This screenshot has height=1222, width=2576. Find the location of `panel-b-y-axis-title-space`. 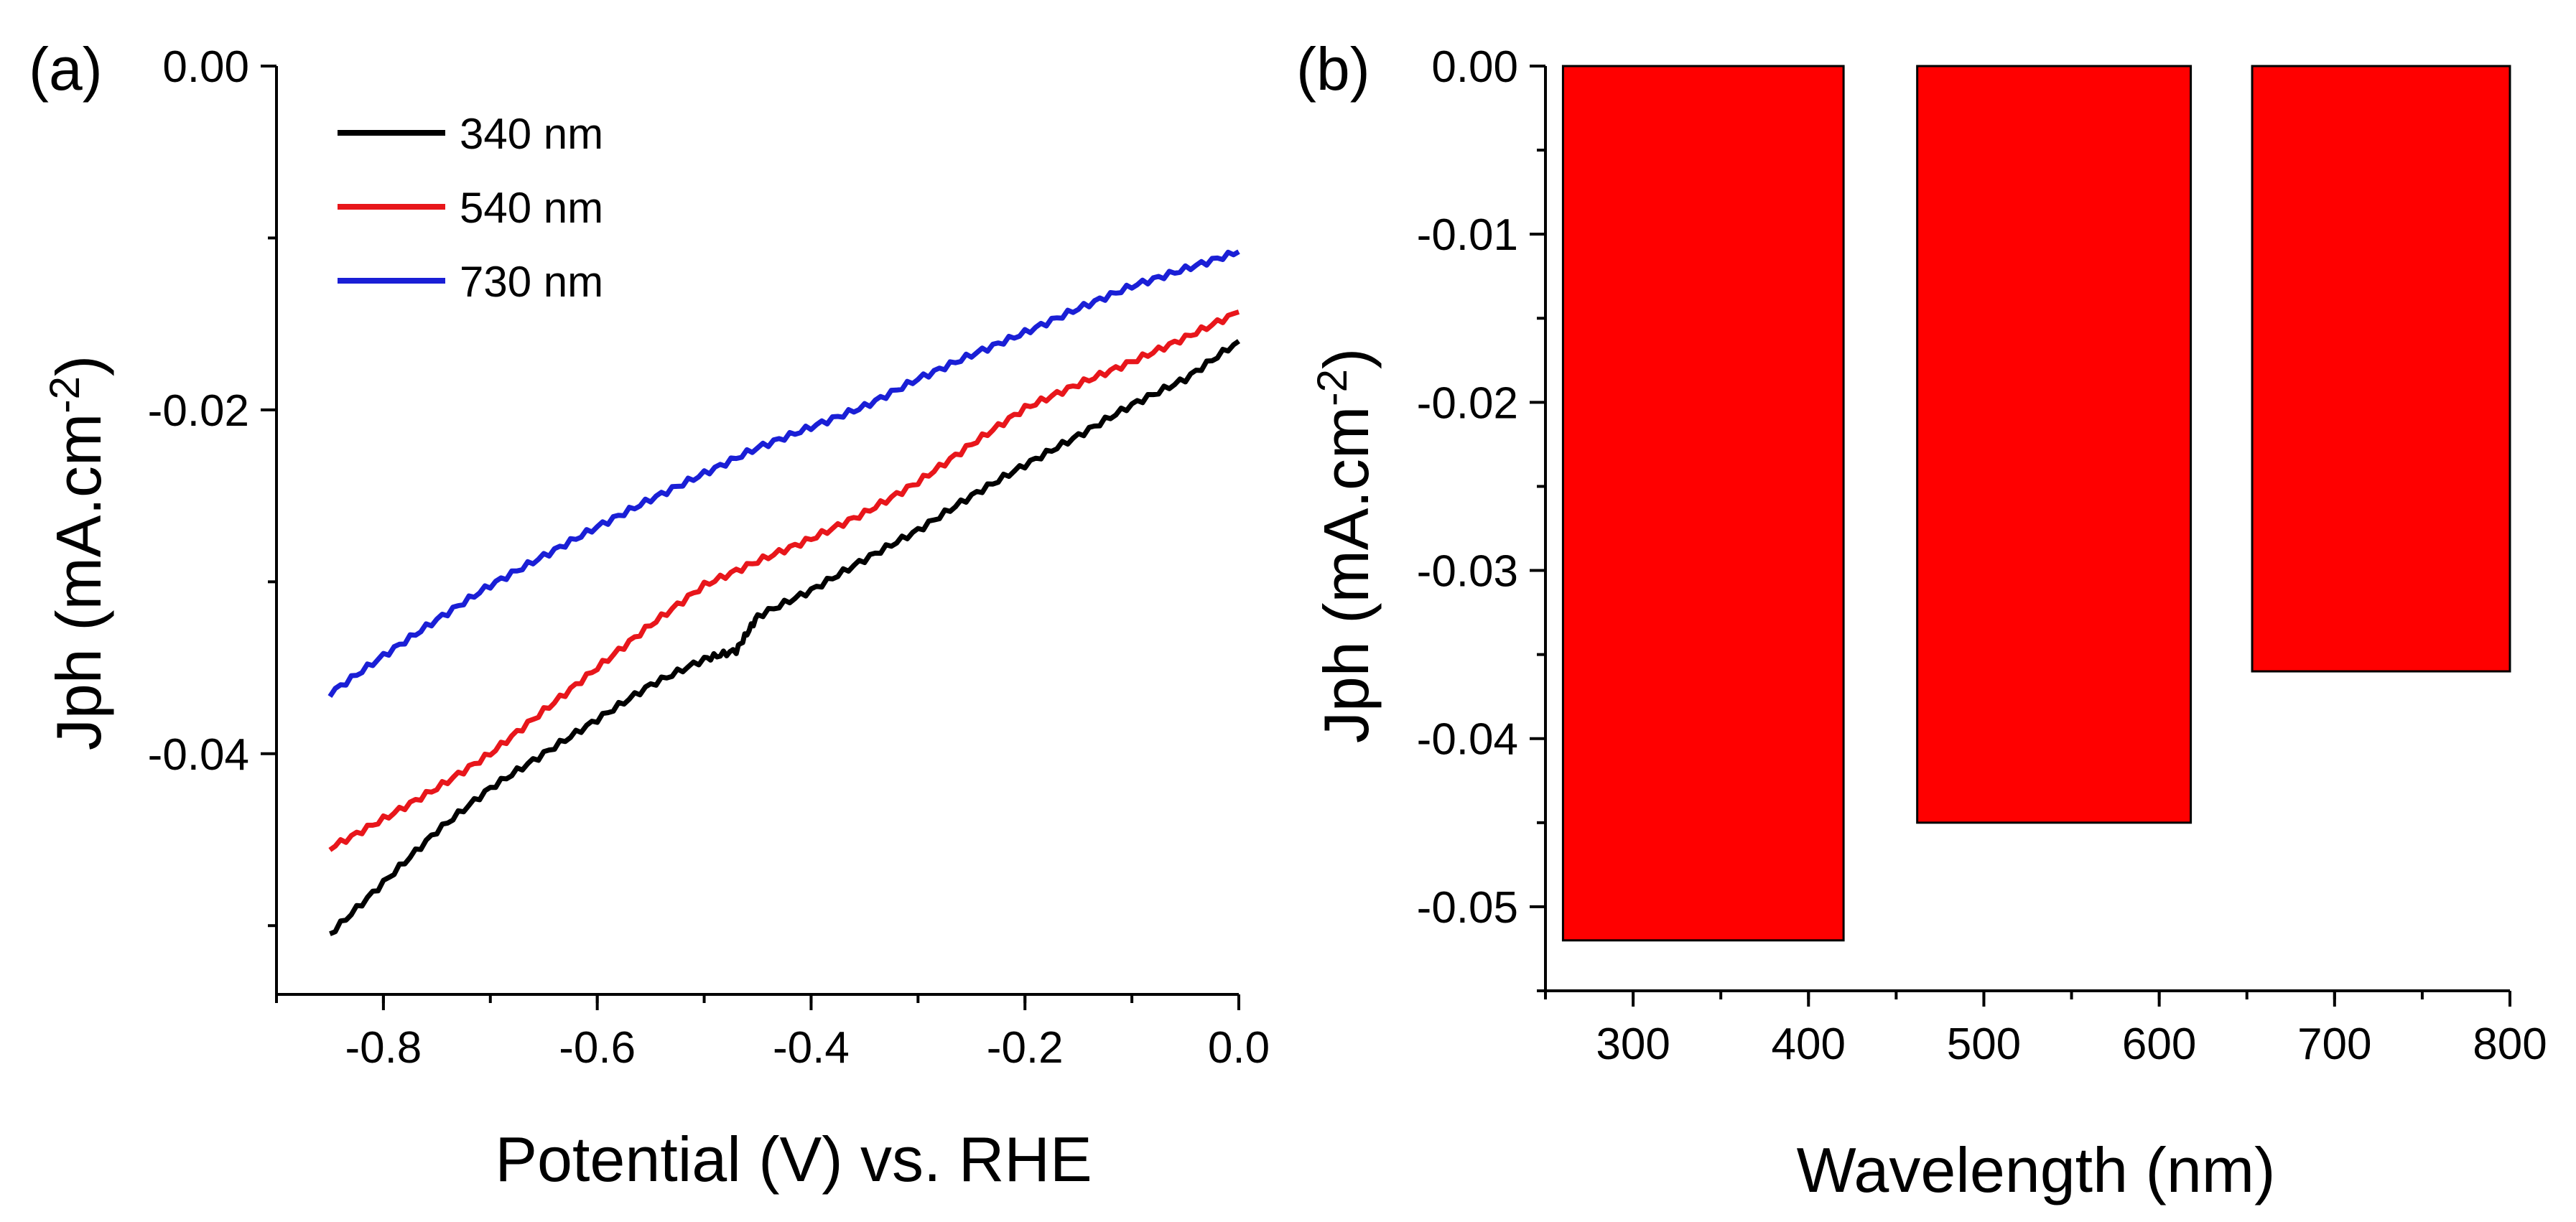

panel-b-y-axis-title-space is located at coordinates (1346, 632).